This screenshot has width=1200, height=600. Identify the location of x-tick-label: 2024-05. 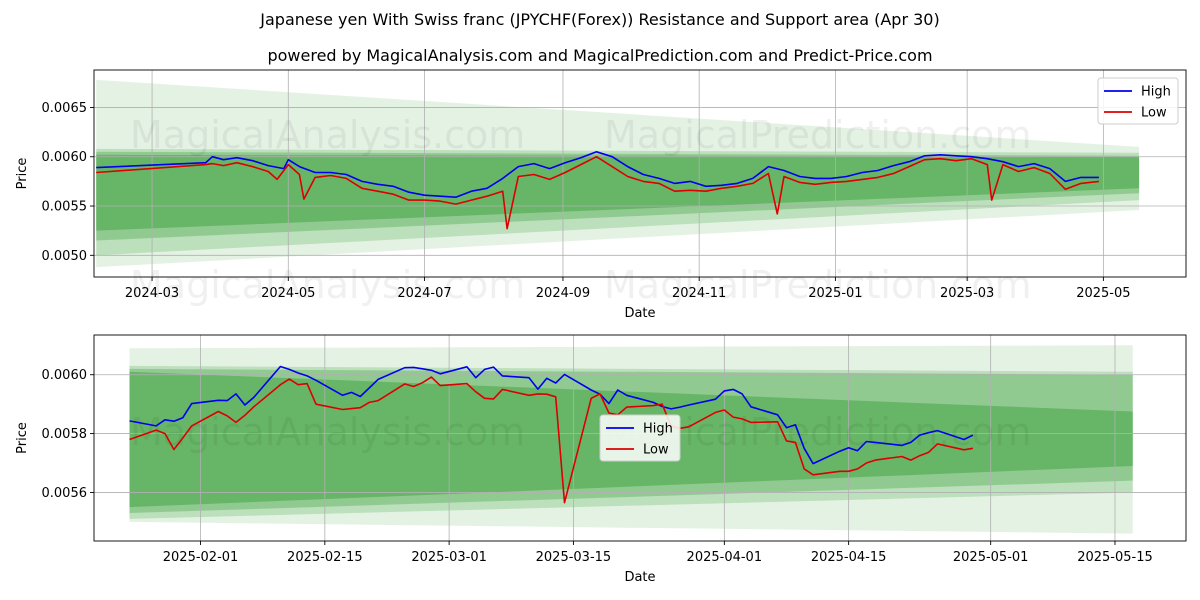
(288, 293).